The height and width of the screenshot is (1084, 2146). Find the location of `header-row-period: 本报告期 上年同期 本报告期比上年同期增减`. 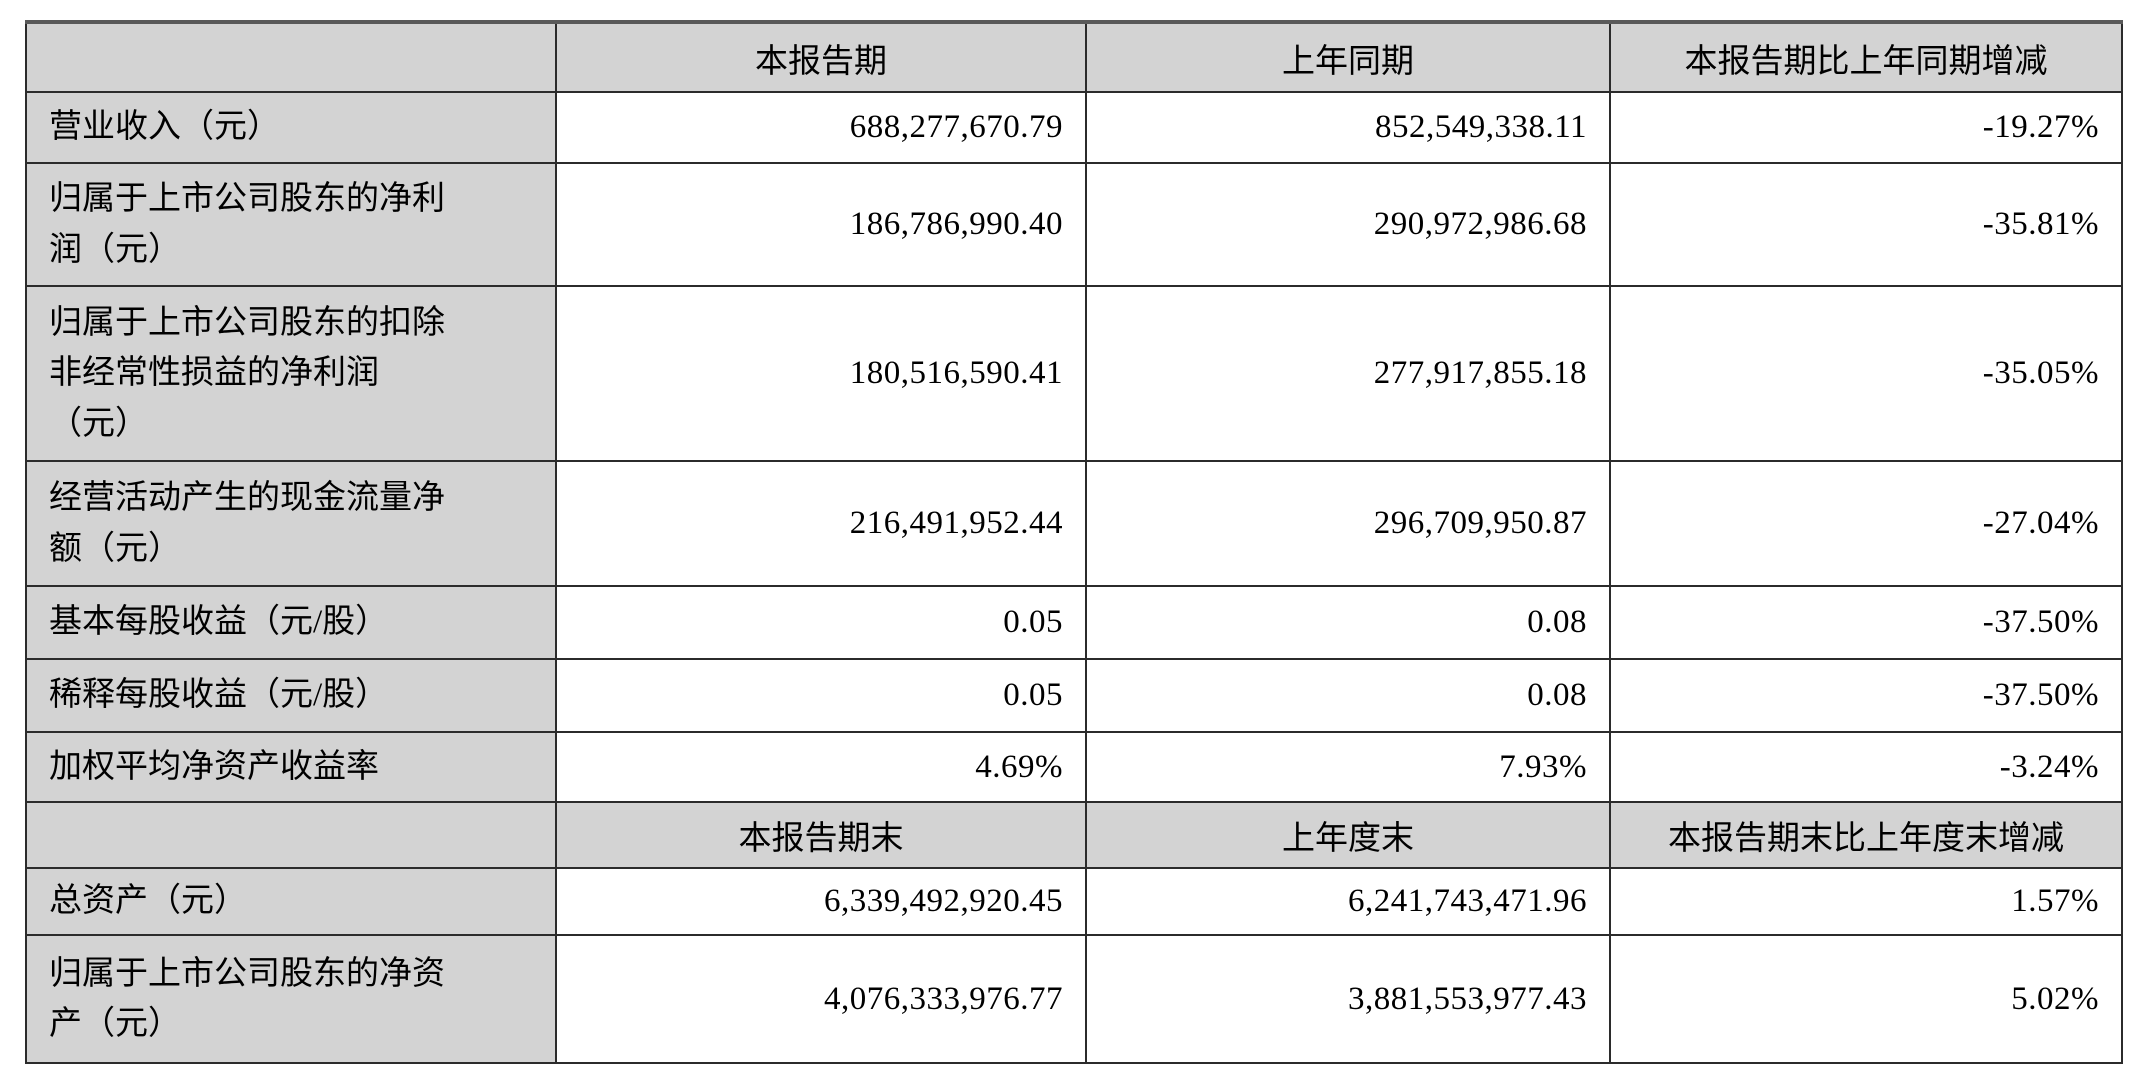

header-row-period: 本报告期 上年同期 本报告期比上年同期增减 is located at coordinates (1074, 57).